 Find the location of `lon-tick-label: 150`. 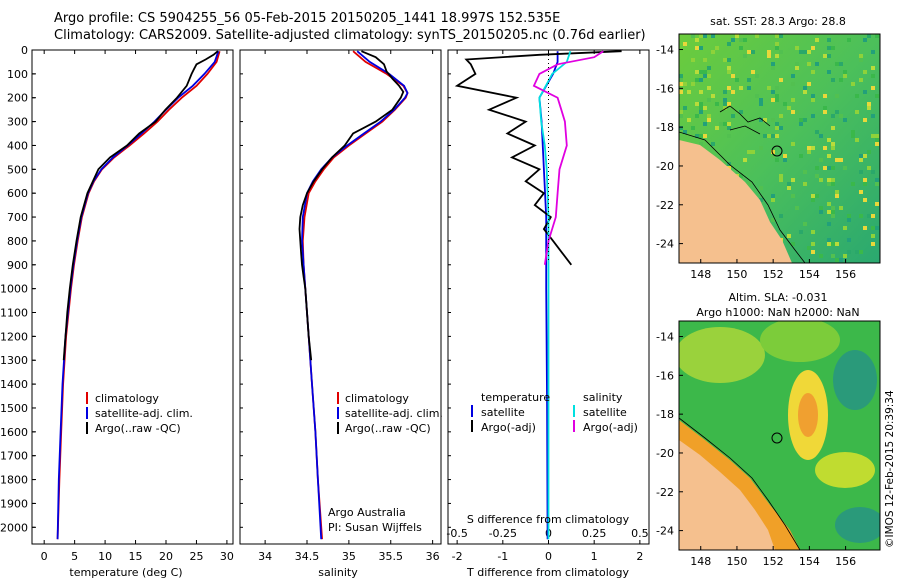

lon-tick-label: 150 is located at coordinates (736, 274).